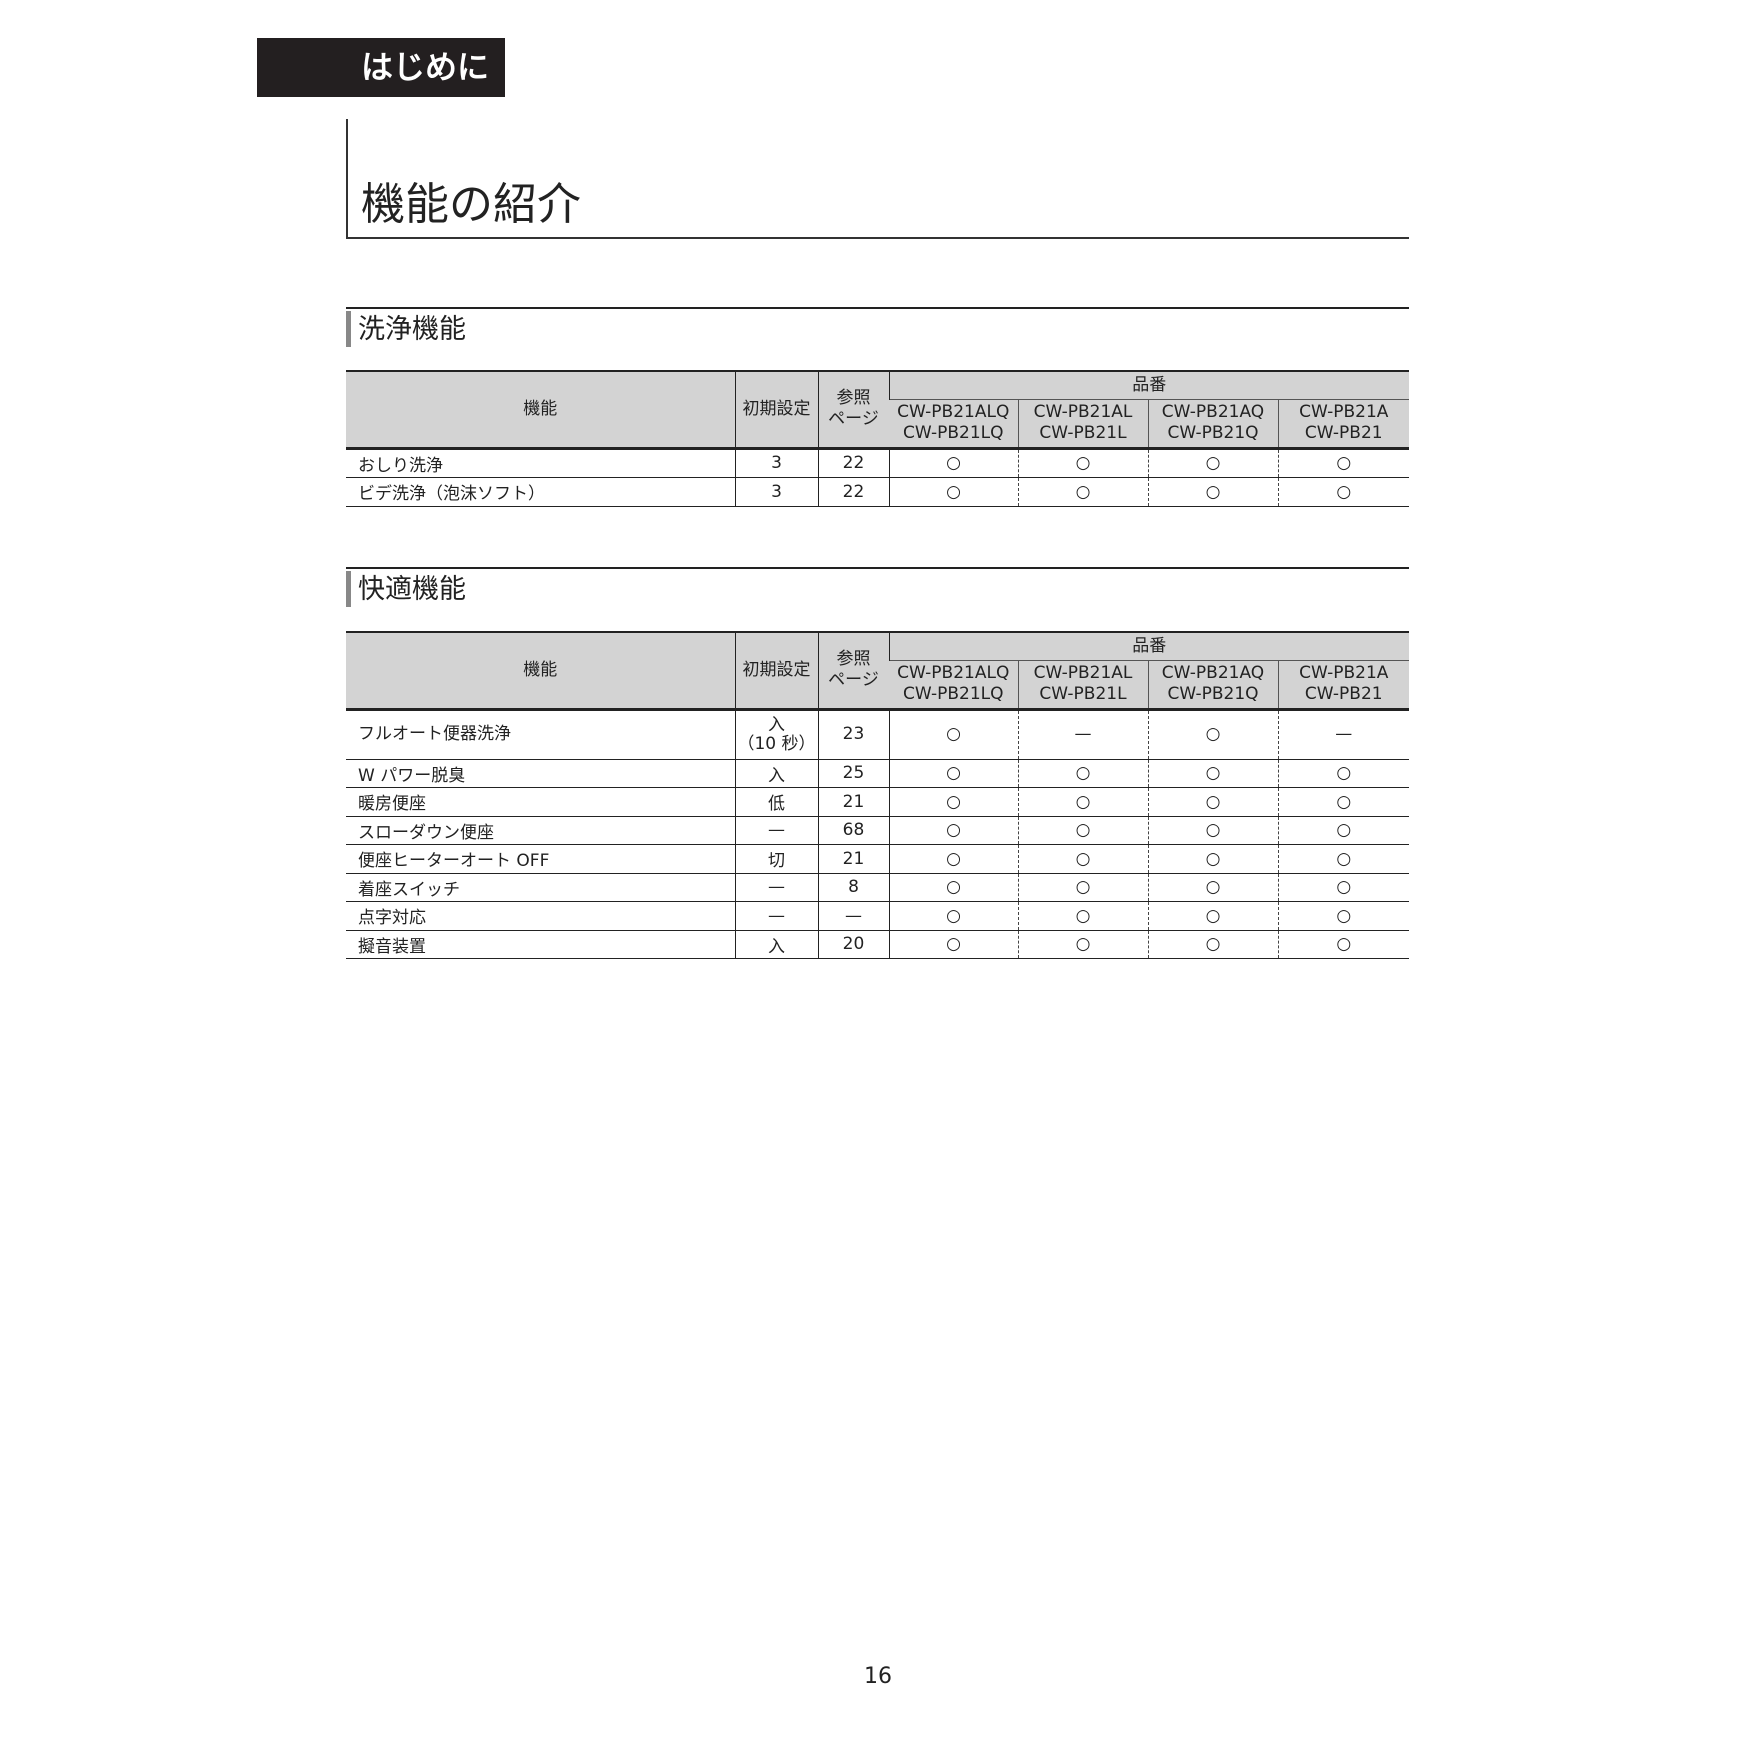  What do you see at coordinates (540, 830) in the screenshot?
I see `feature-name: スローダウン便座` at bounding box center [540, 830].